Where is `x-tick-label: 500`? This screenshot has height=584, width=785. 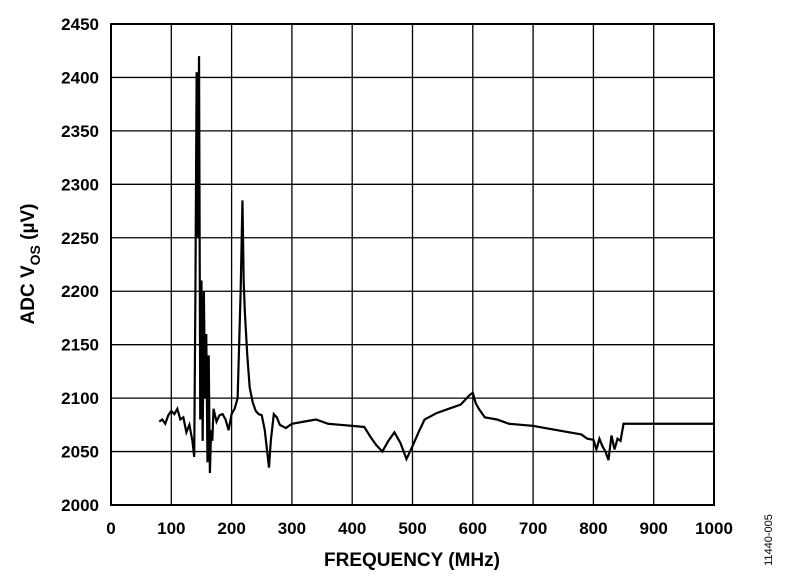 x-tick-label: 500 is located at coordinates (412, 528).